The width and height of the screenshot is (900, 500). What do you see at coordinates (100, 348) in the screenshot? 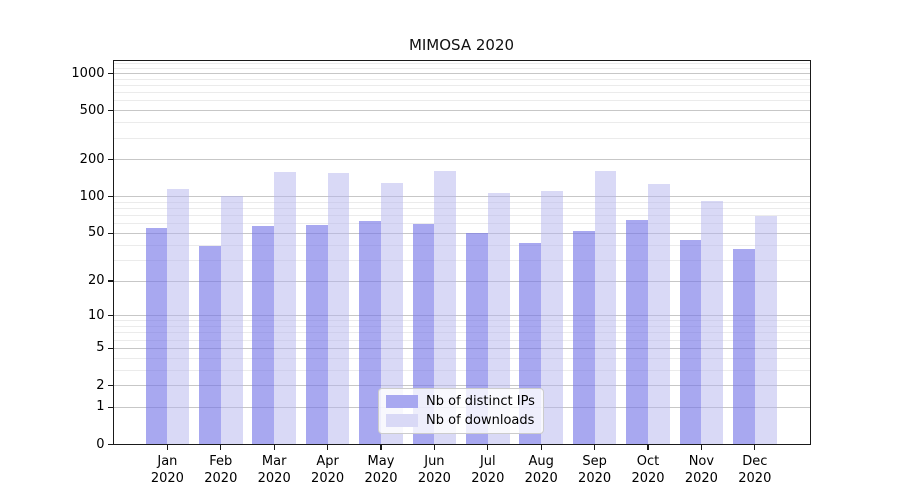
I see `y-tick-label: 5` at bounding box center [100, 348].